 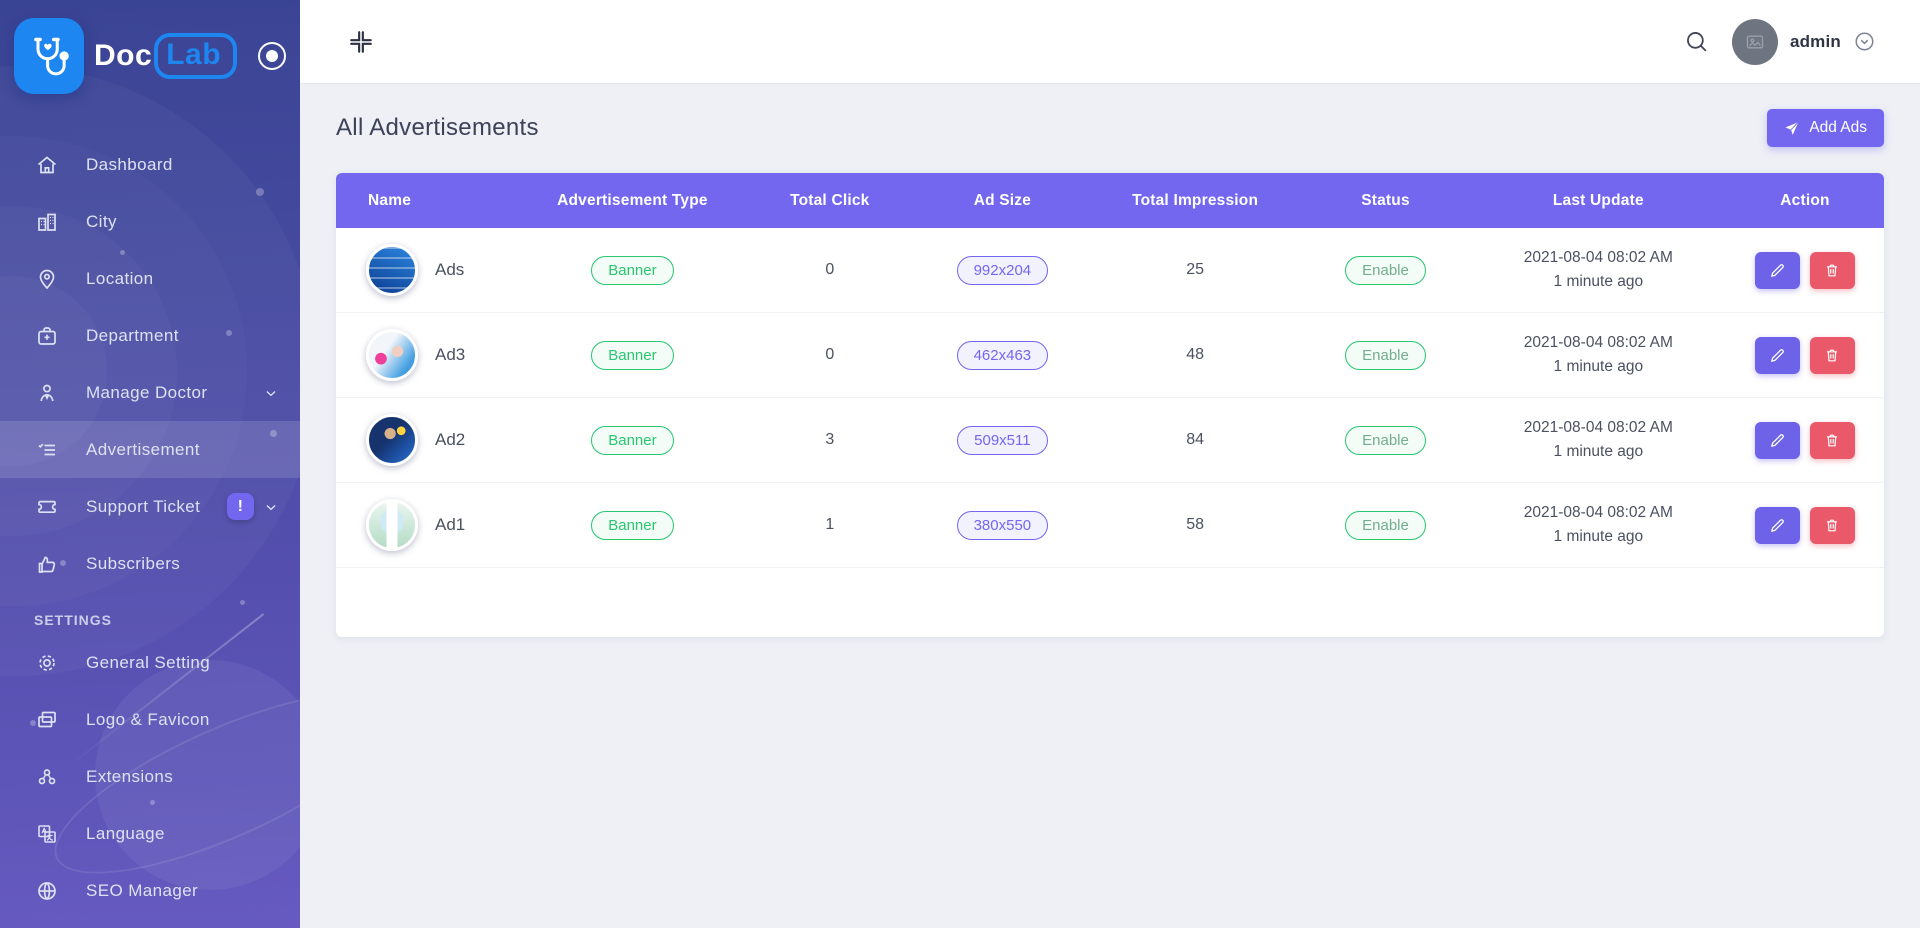 I want to click on ad-size-badge: 509x511, so click(x=1002, y=440).